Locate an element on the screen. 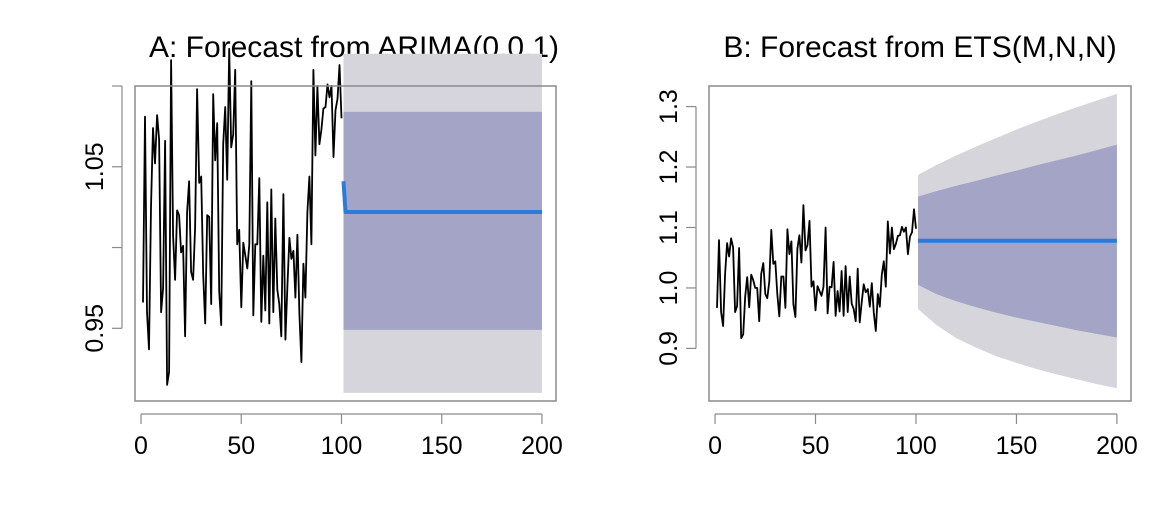 Image resolution: width=1152 pixels, height=528 pixels. b-y-tick-label: 1.0 is located at coordinates (669, 288).